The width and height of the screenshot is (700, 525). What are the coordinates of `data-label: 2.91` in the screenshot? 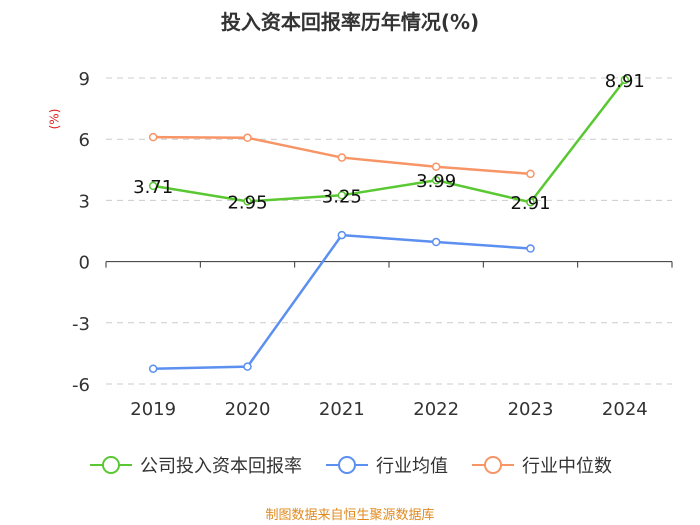 It's located at (530, 203).